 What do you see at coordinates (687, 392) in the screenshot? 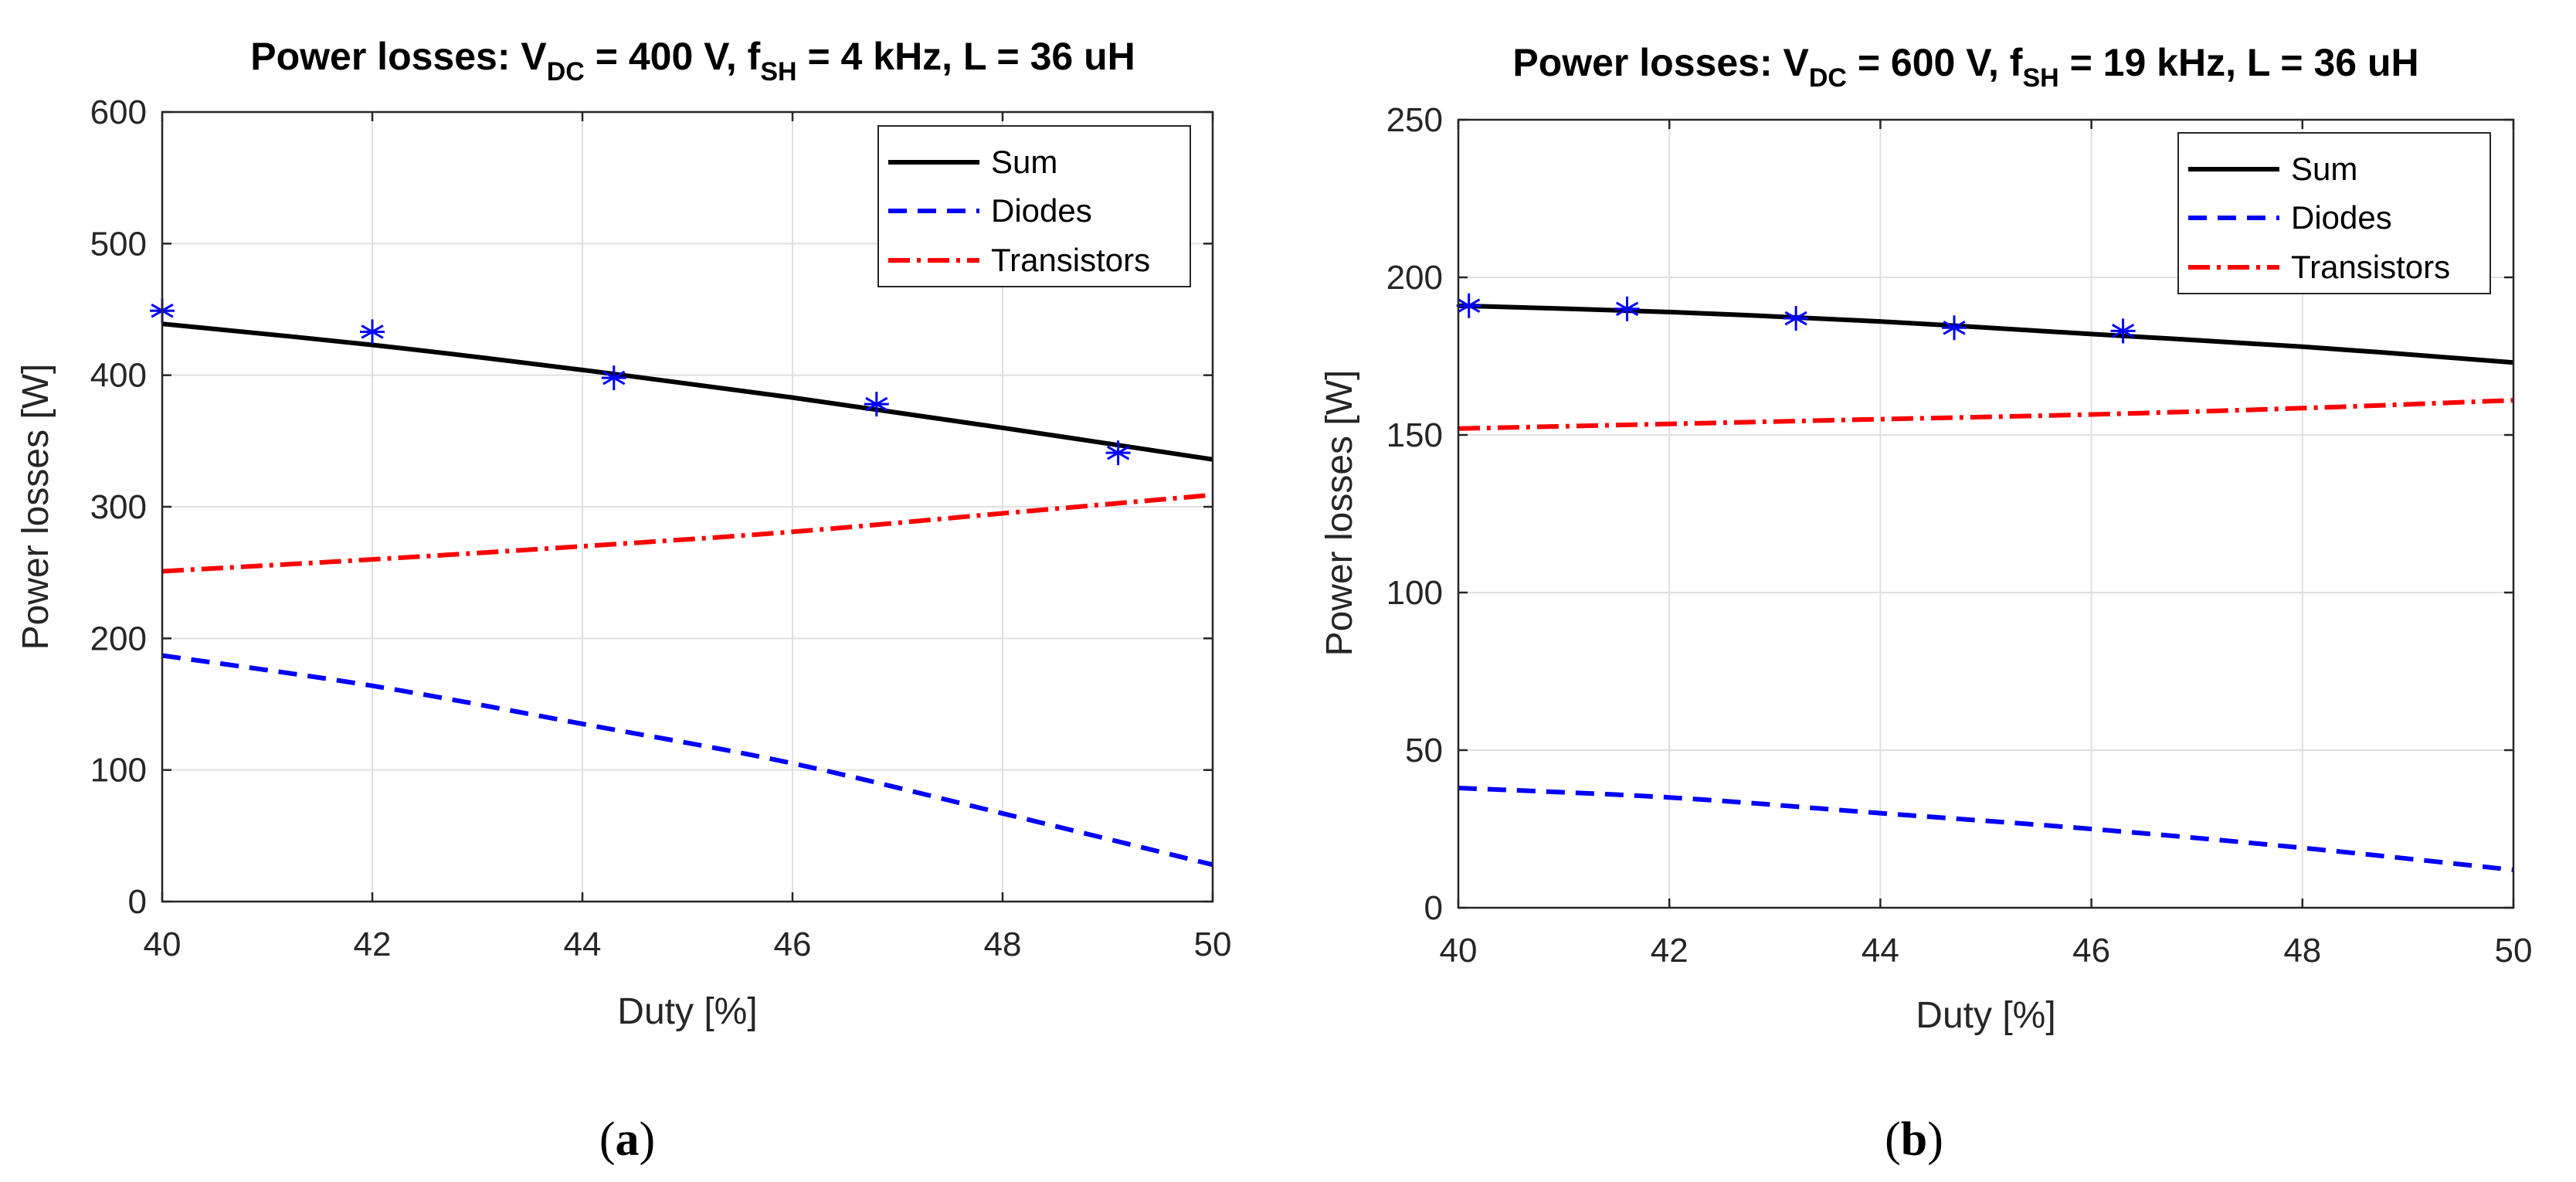
I see `chart-a-series-sum` at bounding box center [687, 392].